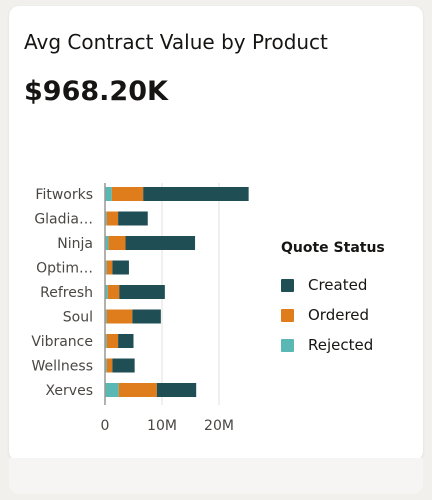  I want to click on legend-swatch-ordered, so click(287, 315).